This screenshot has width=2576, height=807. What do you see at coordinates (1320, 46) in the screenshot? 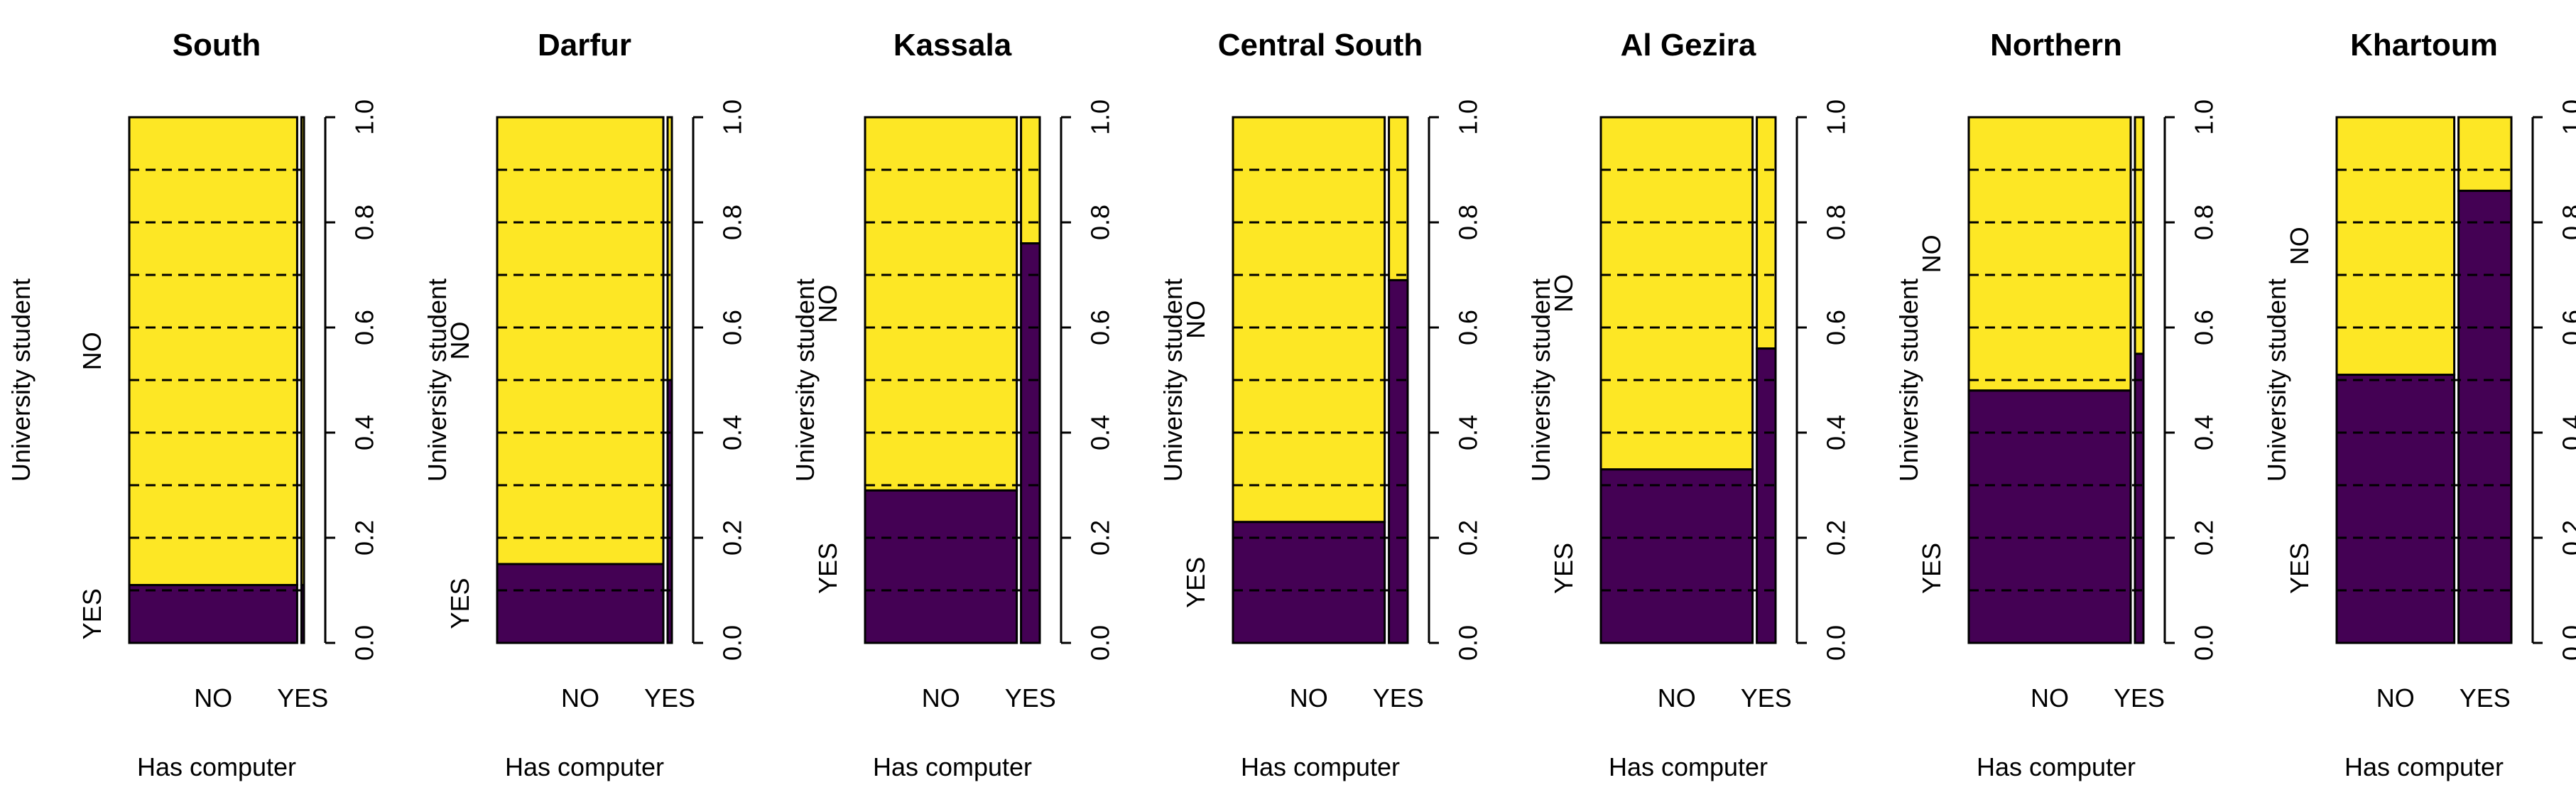
I see `panel-title: Central South` at bounding box center [1320, 46].